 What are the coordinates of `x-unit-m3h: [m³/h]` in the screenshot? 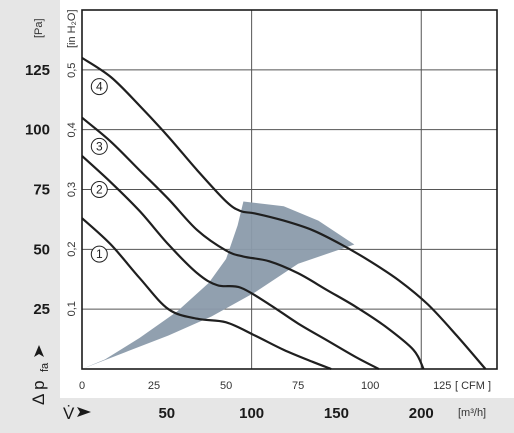 It's located at (472, 413).